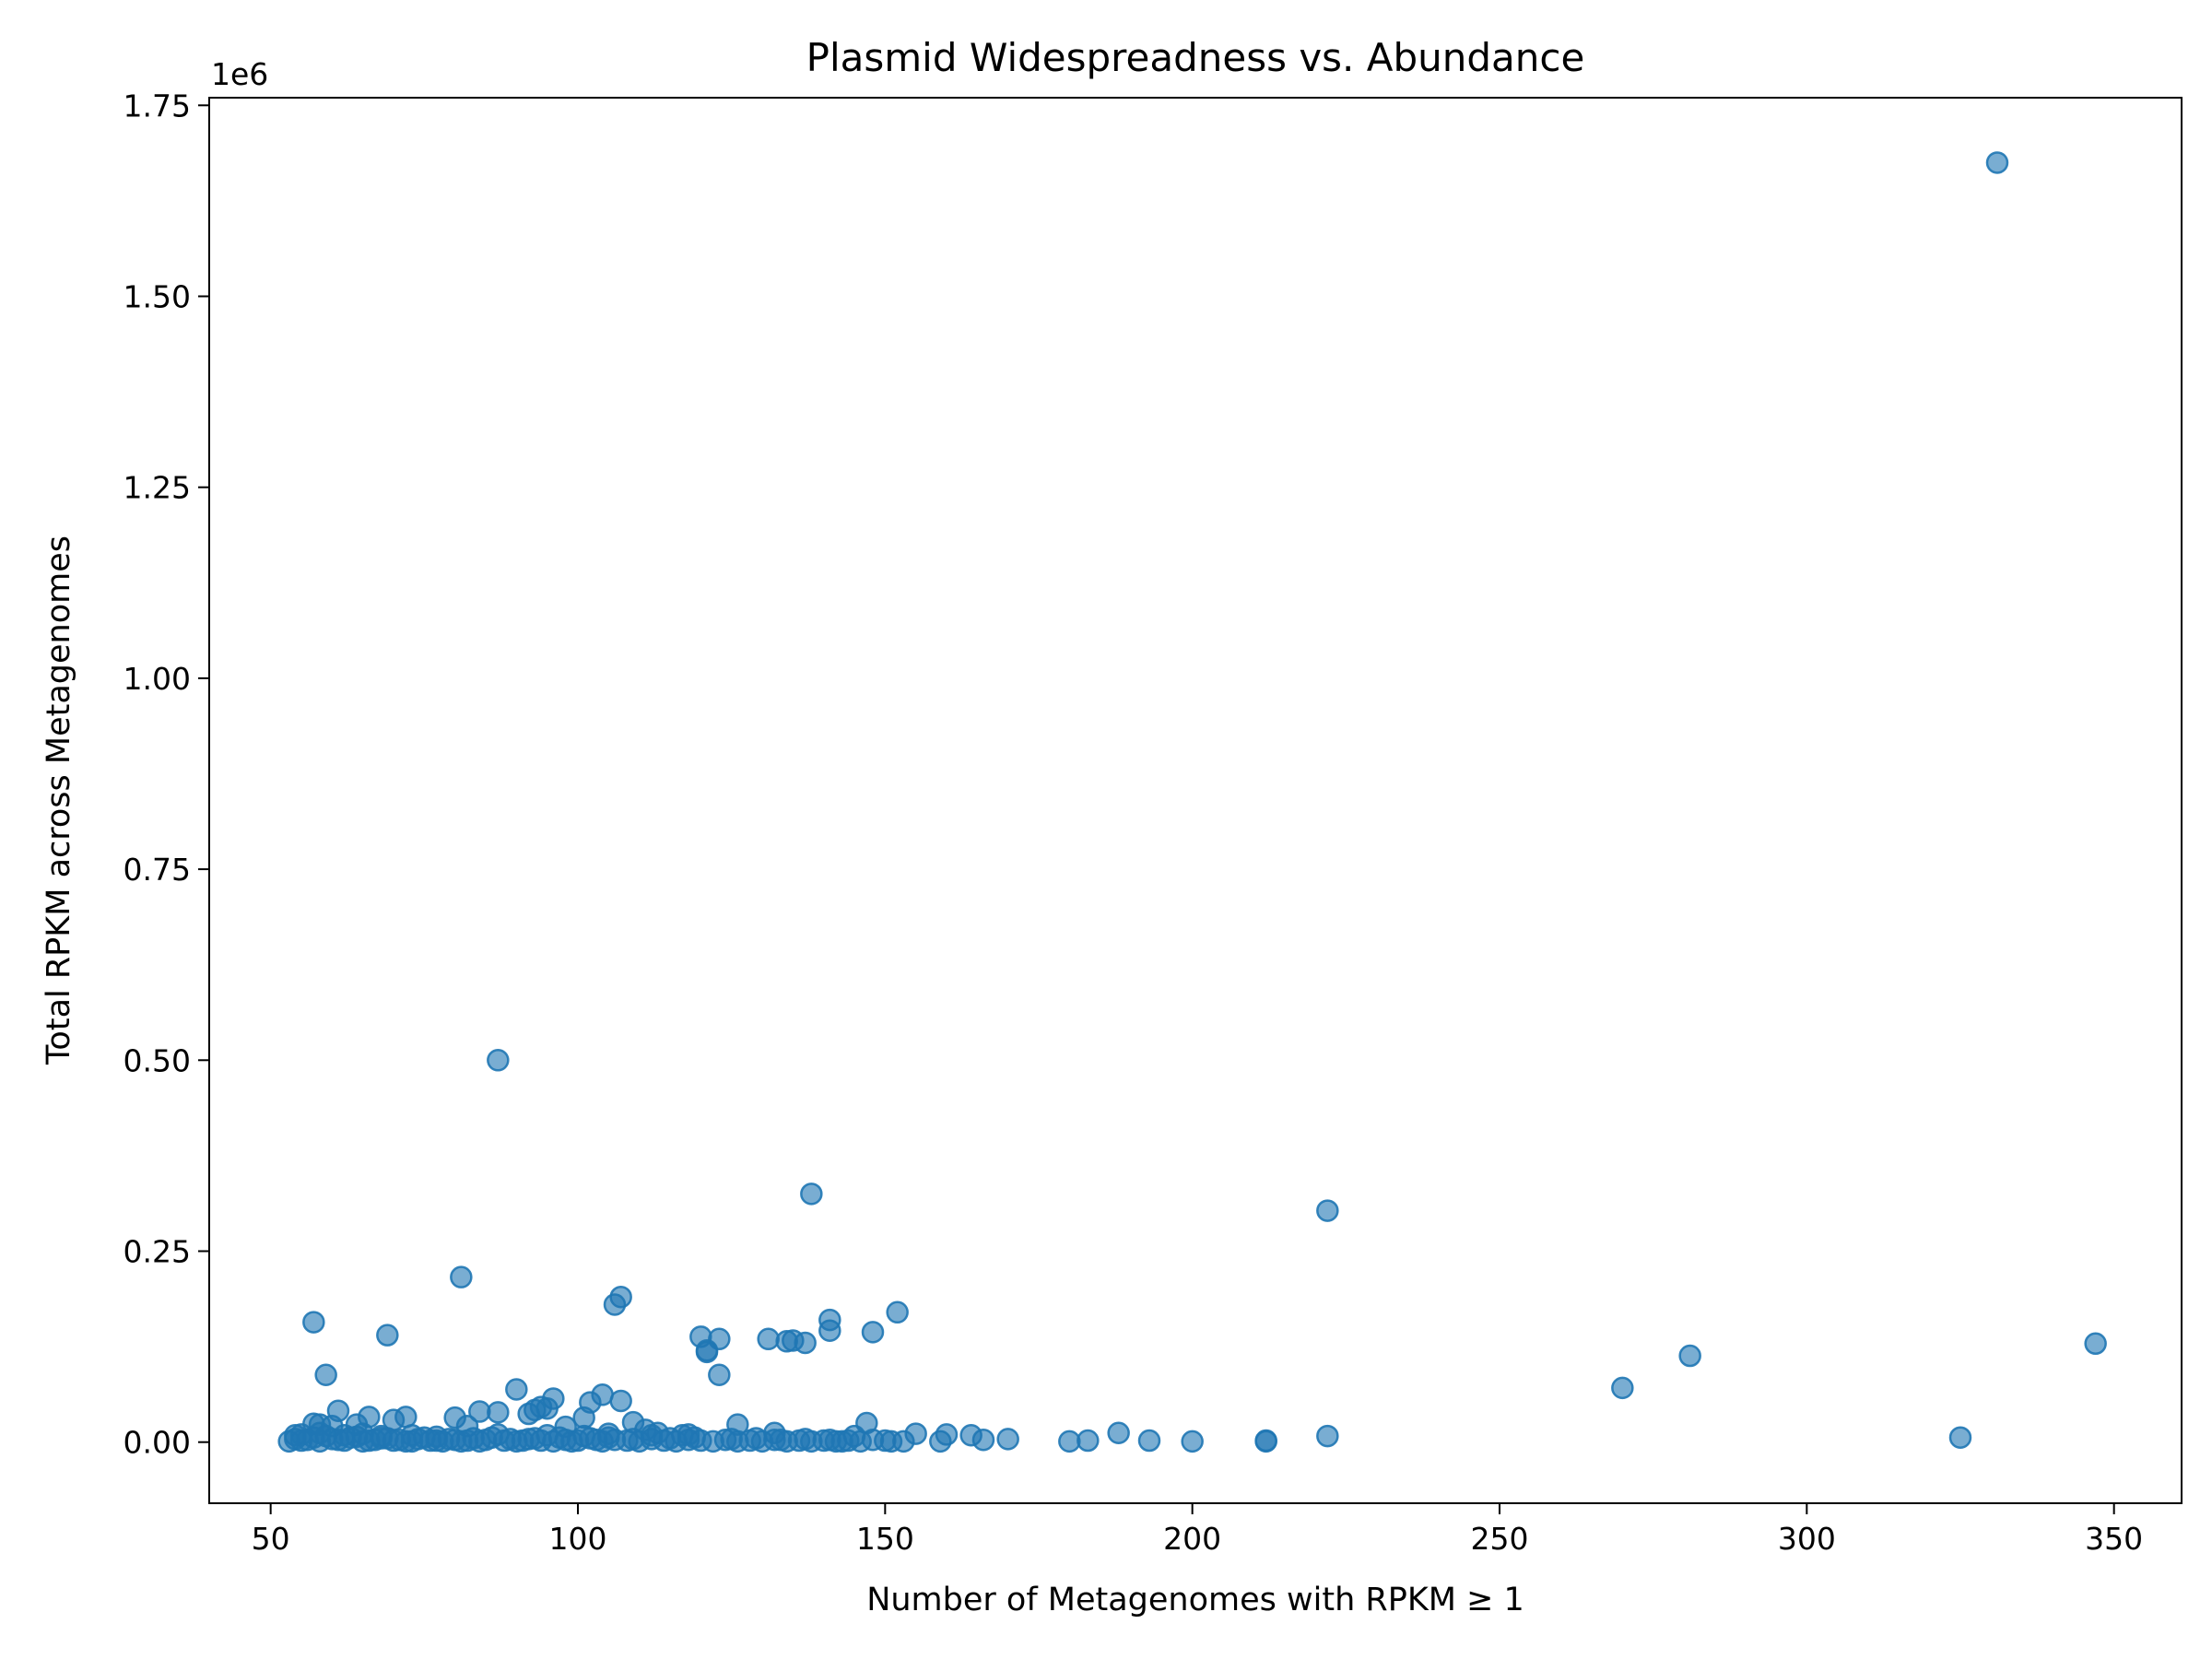  Describe the element at coordinates (271, 1539) in the screenshot. I see `x-tick-label: 50` at that location.